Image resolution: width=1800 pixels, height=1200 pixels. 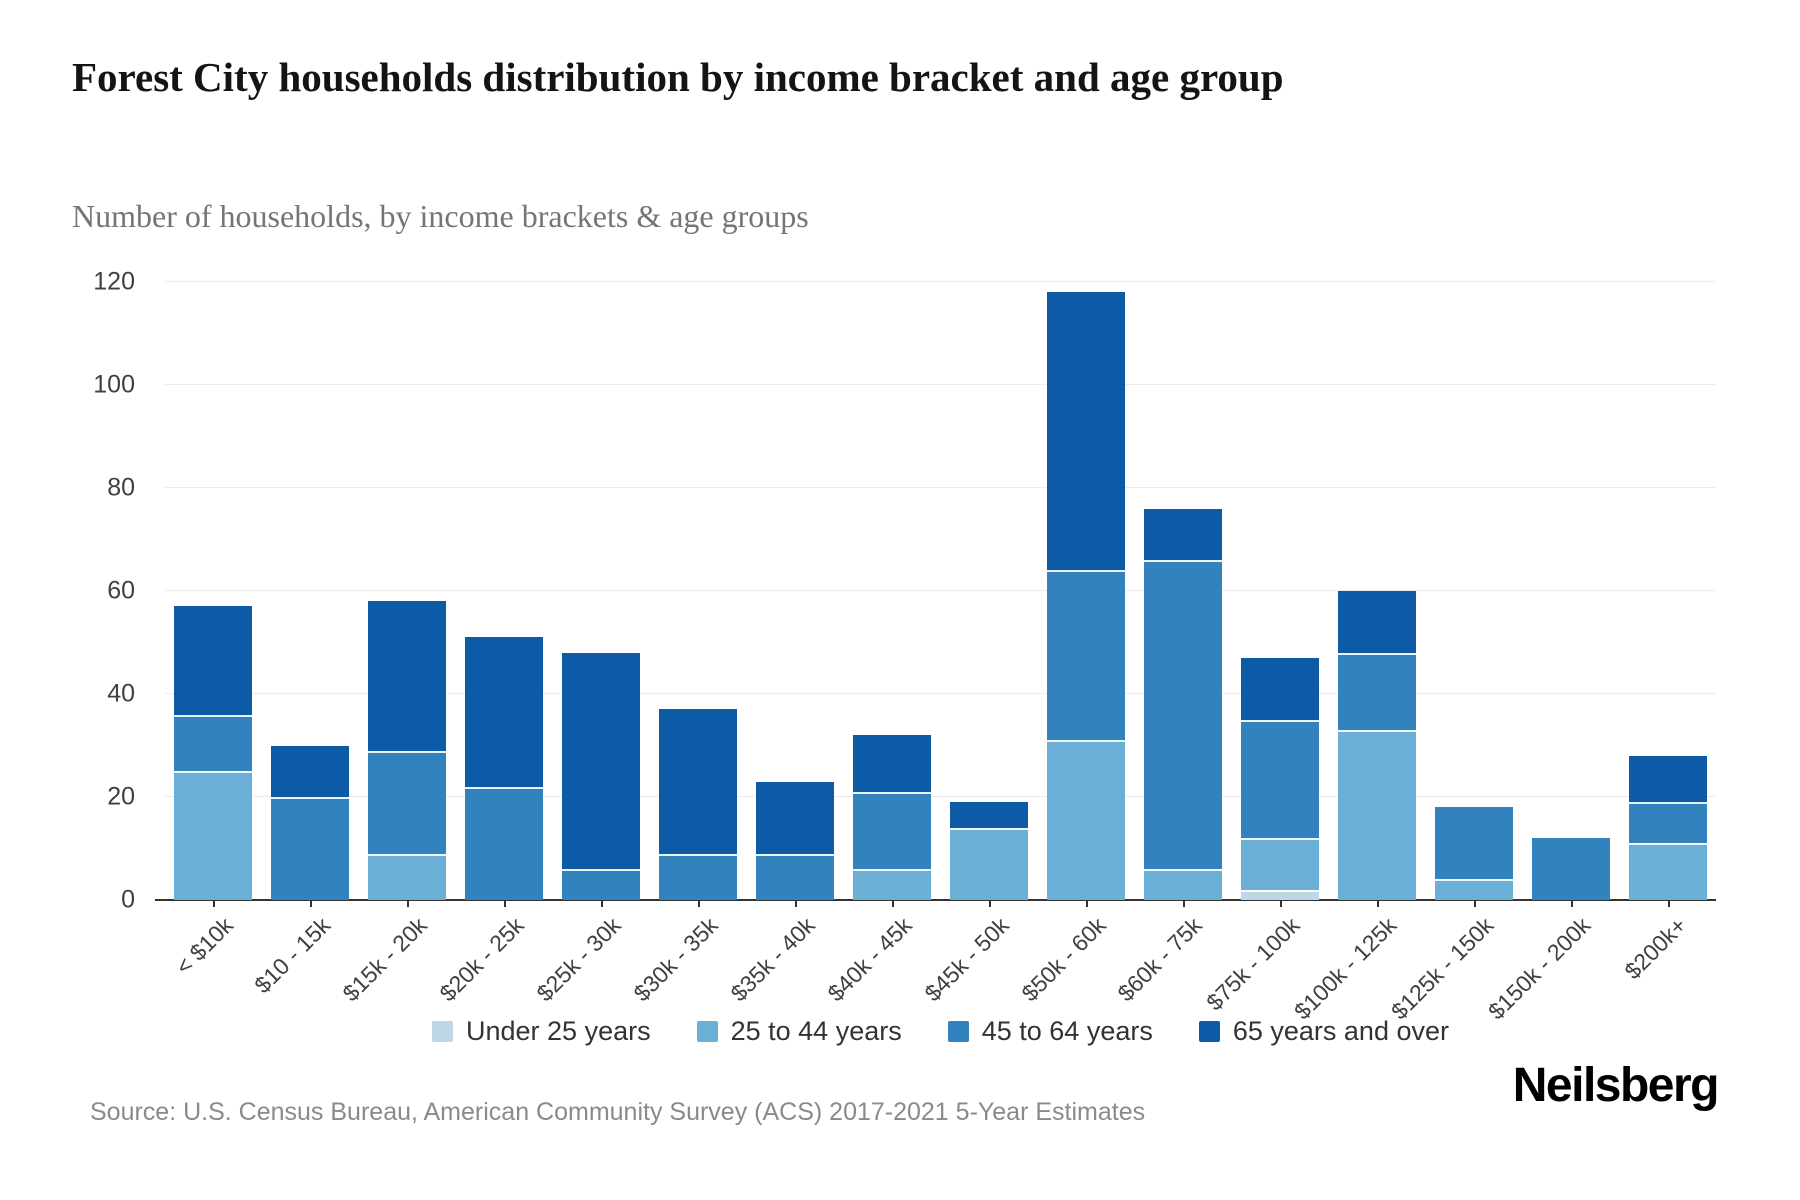 I want to click on x-tick-label: $125k - 150k, so click(x=1442, y=968).